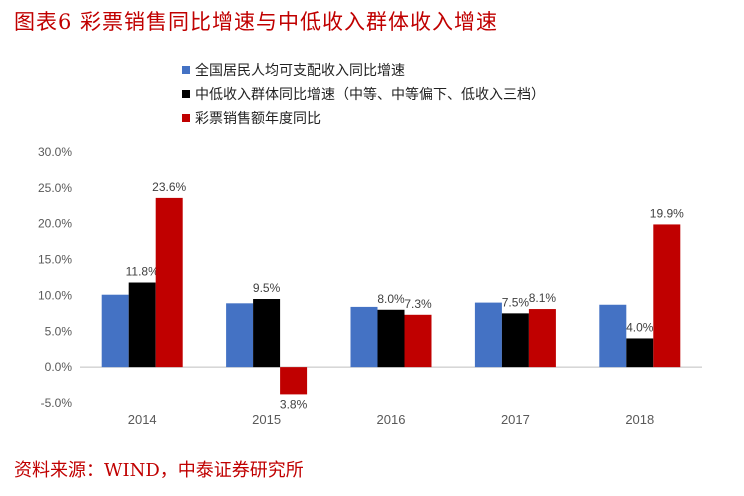  Describe the element at coordinates (418, 304) in the screenshot. I see `data-label: 7.3%` at that location.